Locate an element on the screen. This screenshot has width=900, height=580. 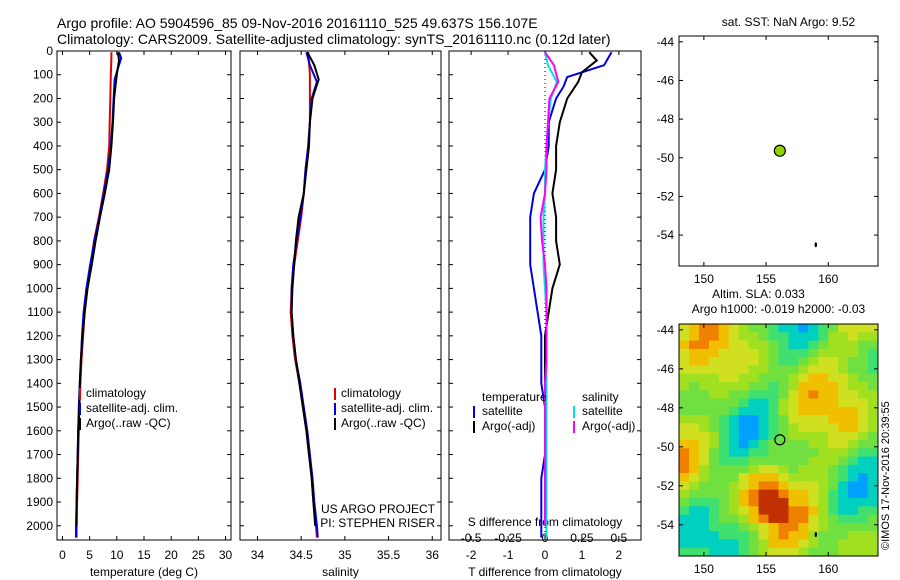
depth-tick-label: 1100 is located at coordinates (40, 312).